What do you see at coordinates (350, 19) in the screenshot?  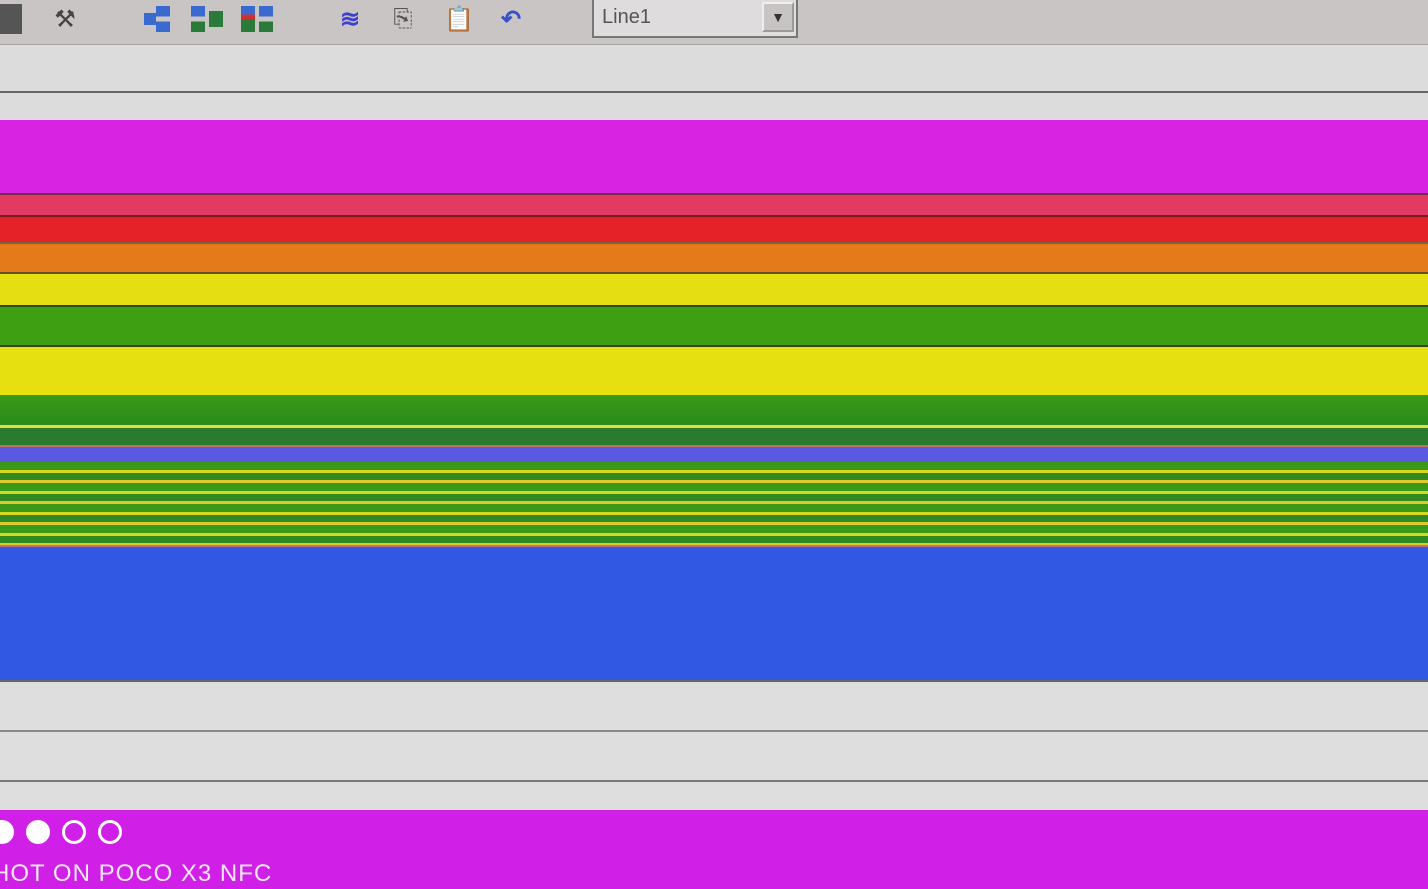 I see `waveform-icon: ≋` at bounding box center [350, 19].